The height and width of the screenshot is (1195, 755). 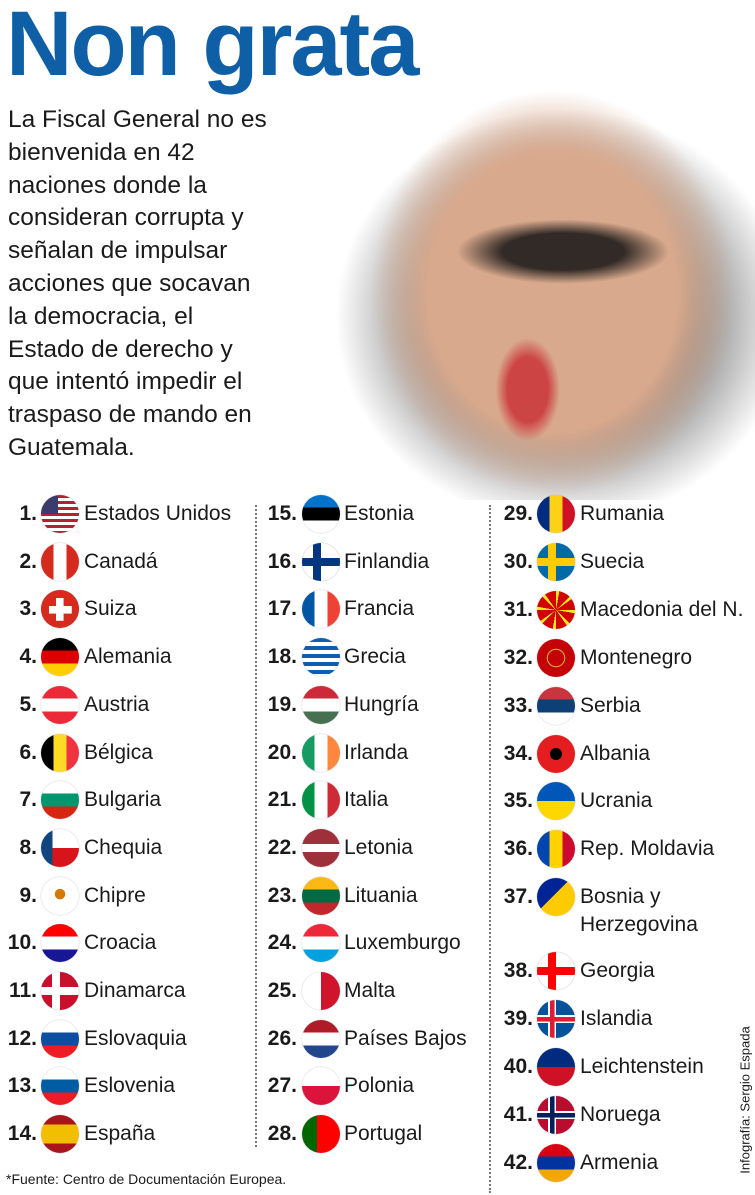 What do you see at coordinates (282, 895) in the screenshot?
I see `country-number: 23.` at bounding box center [282, 895].